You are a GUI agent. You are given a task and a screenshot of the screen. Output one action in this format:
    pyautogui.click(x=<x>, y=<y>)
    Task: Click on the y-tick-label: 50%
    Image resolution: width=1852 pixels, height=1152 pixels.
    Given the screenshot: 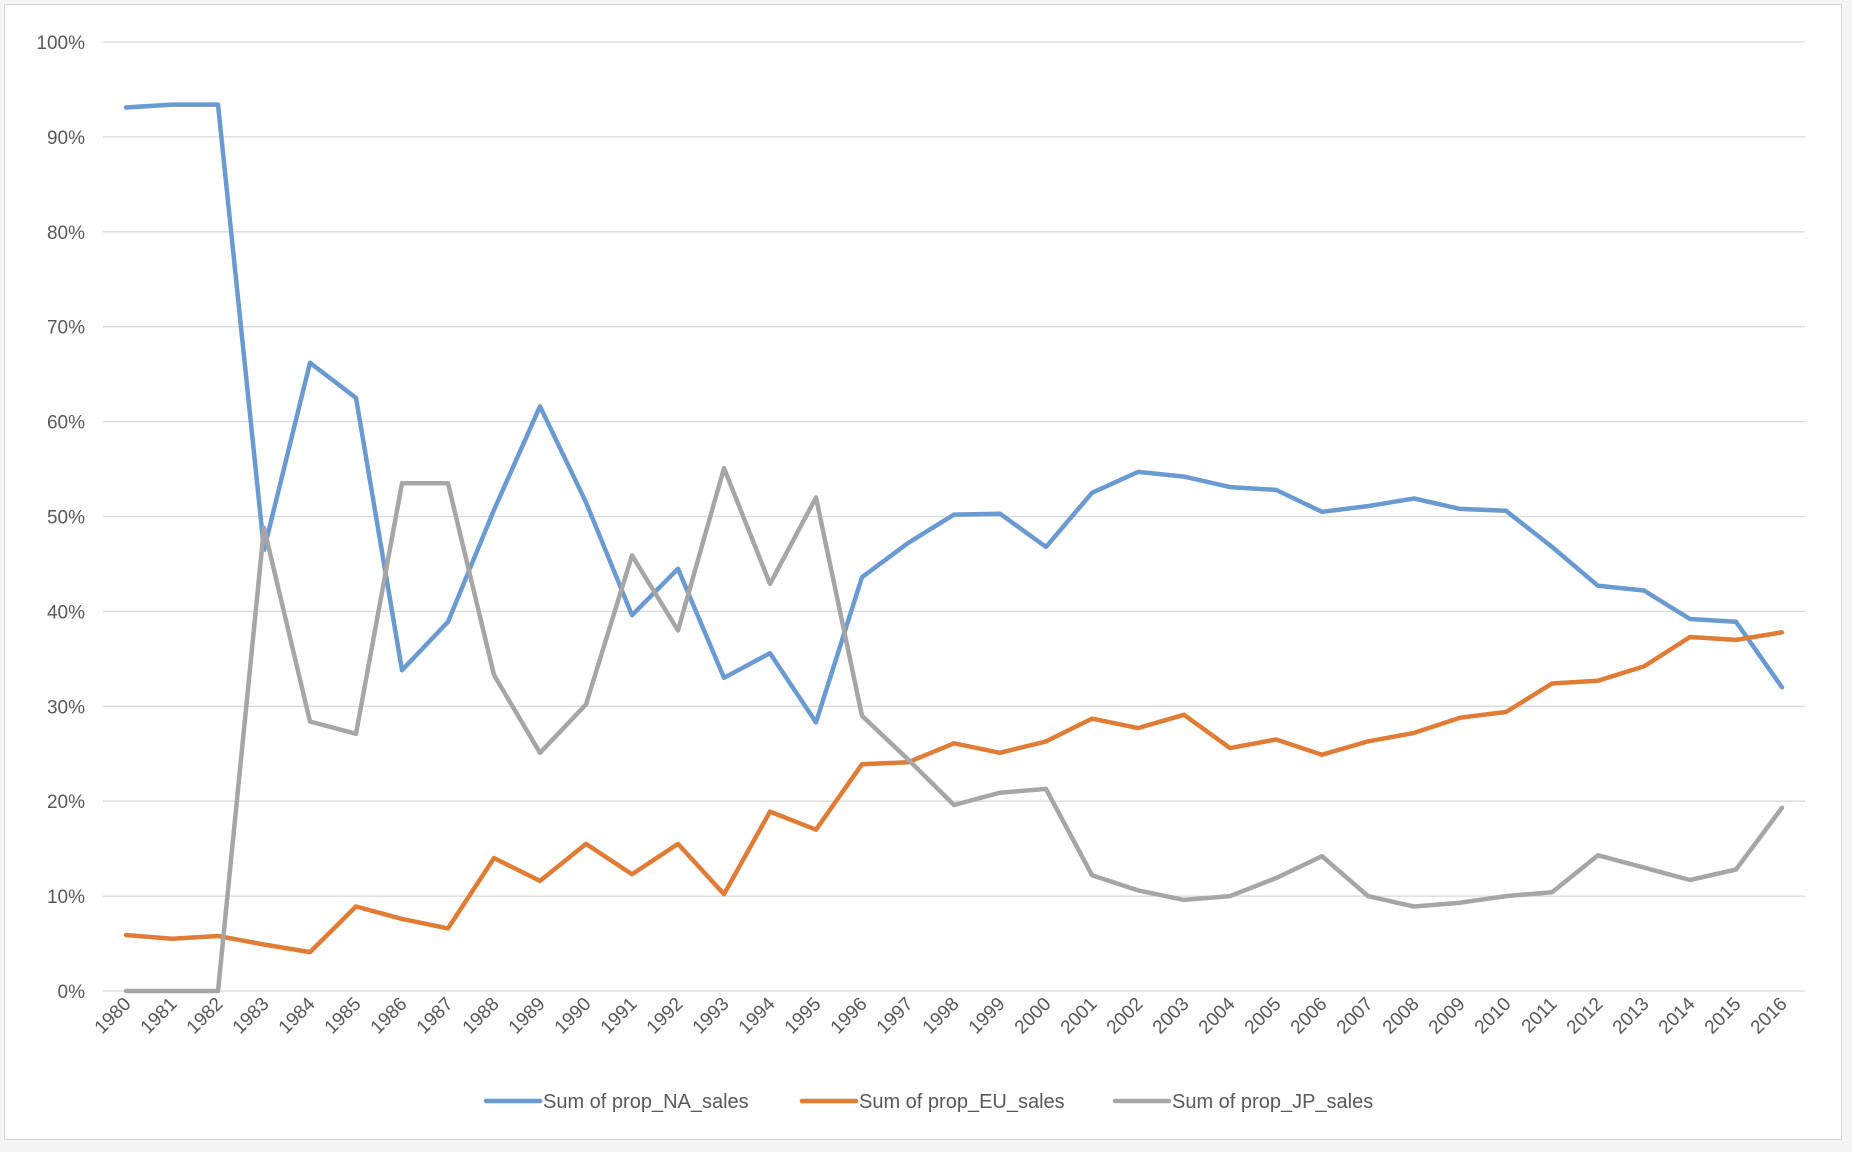 What is the action you would take?
    pyautogui.click(x=66, y=518)
    